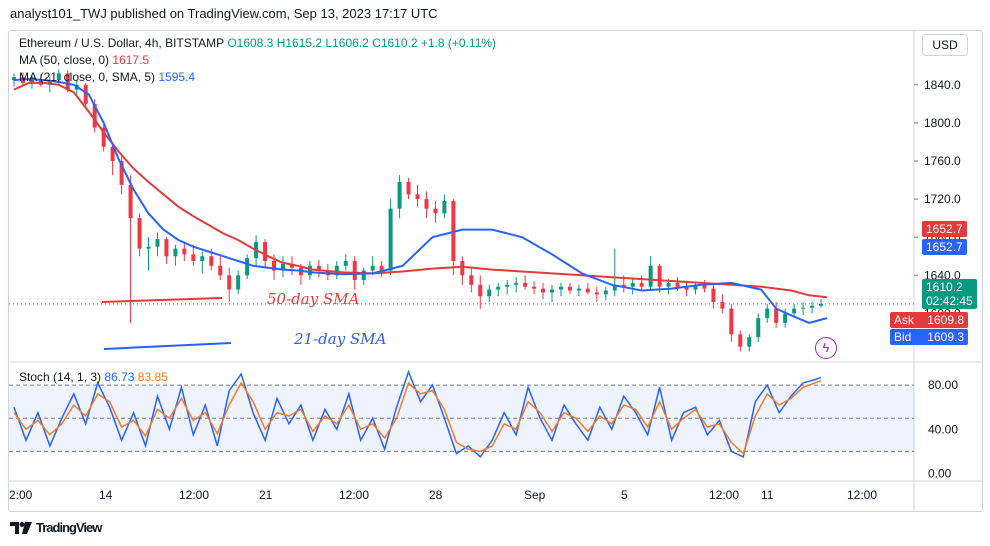  I want to click on change-value: +1.8 (+0.11%), so click(458, 43).